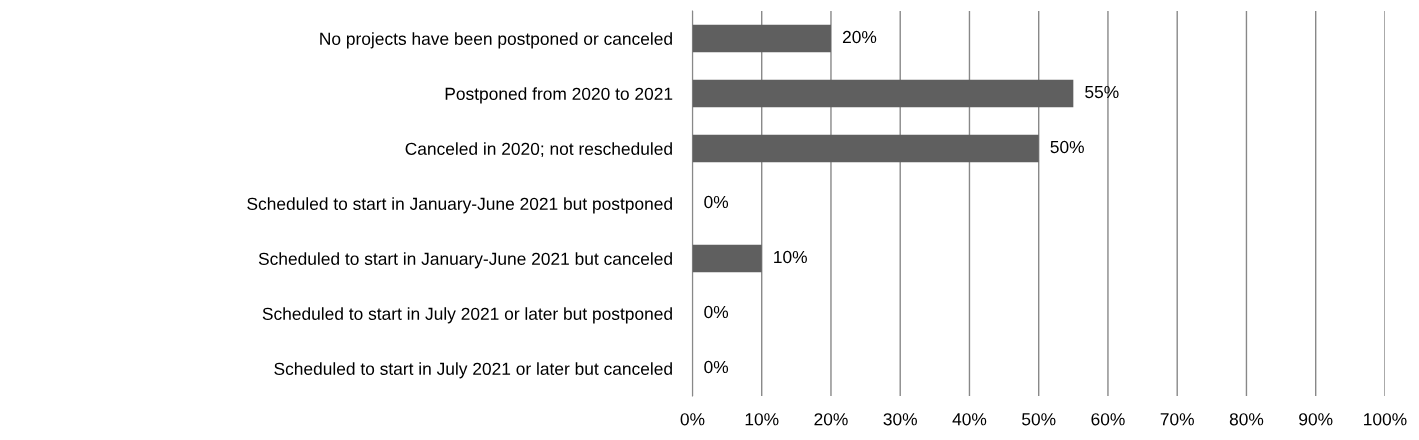 This screenshot has width=1419, height=440. Describe the element at coordinates (1316, 419) in the screenshot. I see `x-tick-label: 90%` at that location.